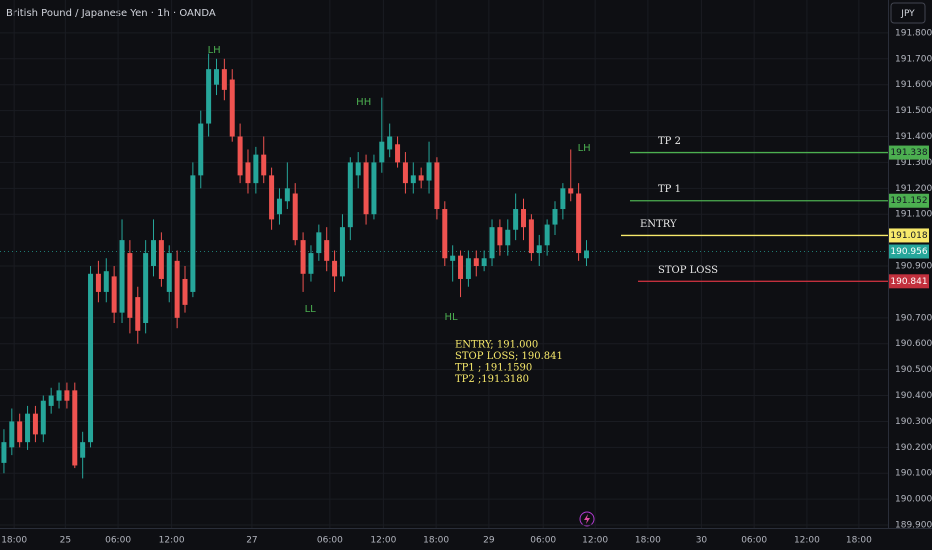  Describe the element at coordinates (658, 224) in the screenshot. I see `level-name: ENTRY` at that location.